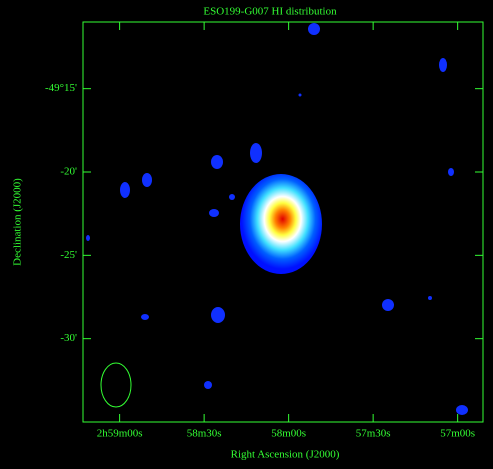 Image resolution: width=493 pixels, height=469 pixels. What do you see at coordinates (373, 434) in the screenshot?
I see `x-tick-label: 57m30s` at bounding box center [373, 434].